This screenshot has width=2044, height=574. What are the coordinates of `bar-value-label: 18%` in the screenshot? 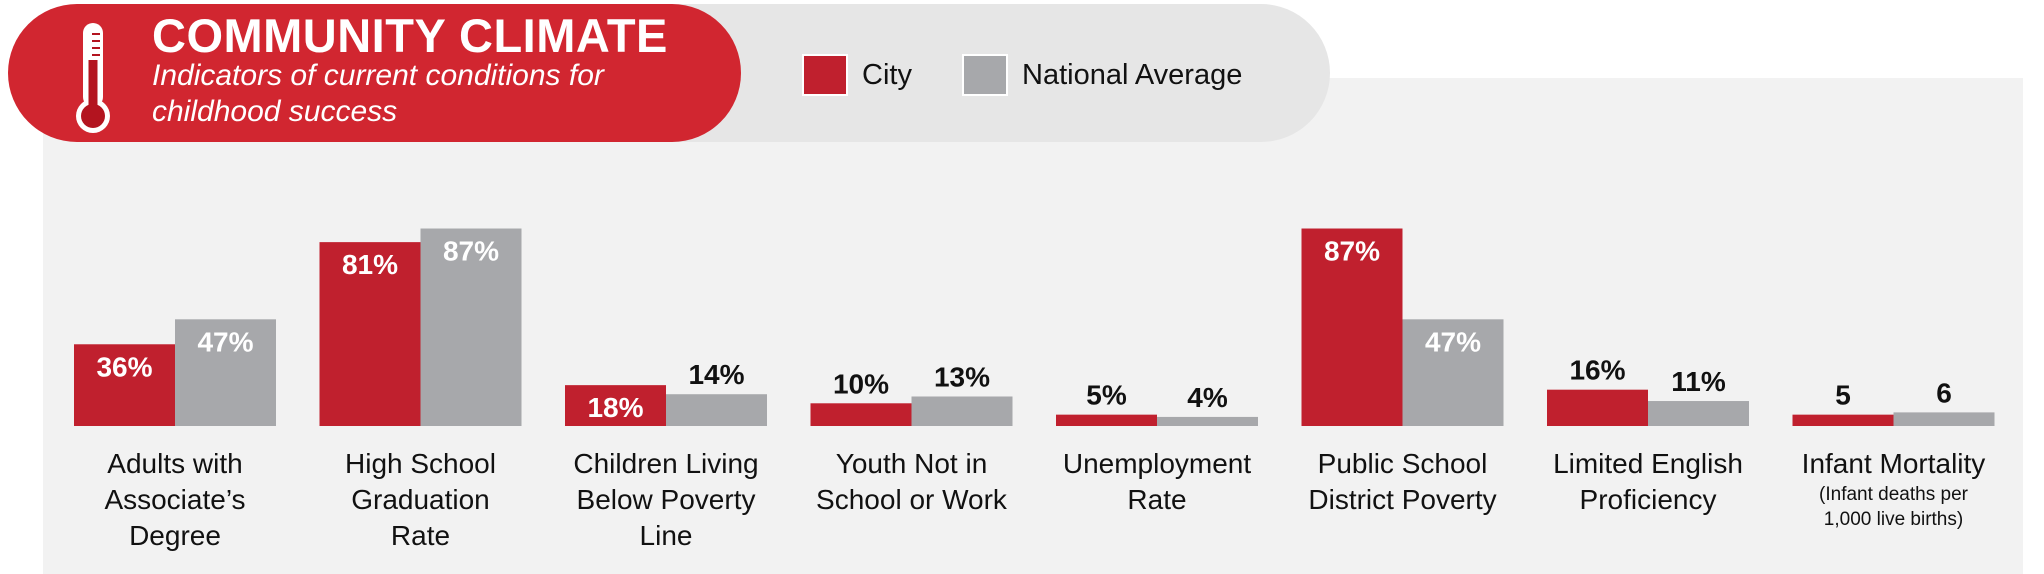 It's located at (615, 407).